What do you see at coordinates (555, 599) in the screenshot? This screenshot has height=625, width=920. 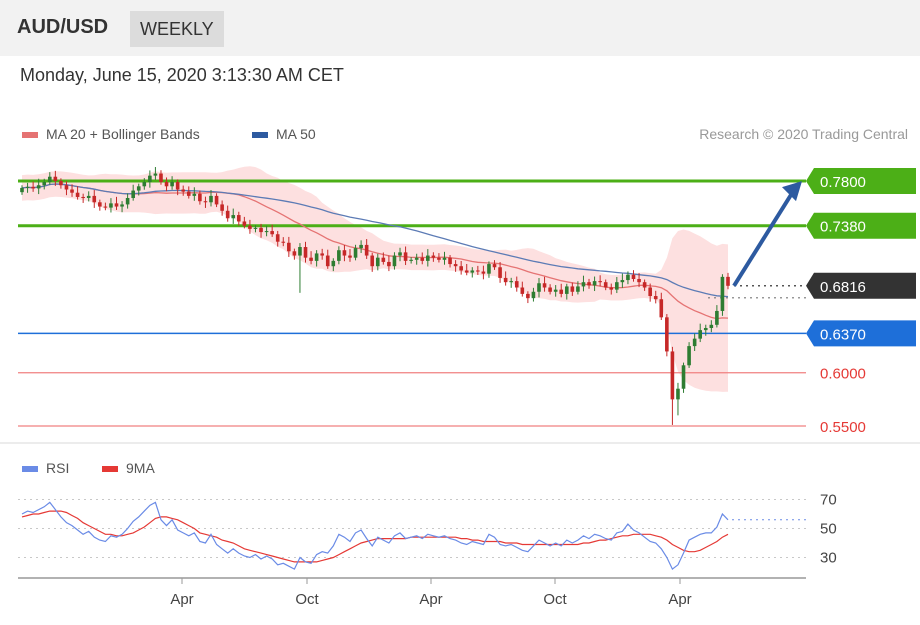 I see `x-tick-label: Oct` at bounding box center [555, 599].